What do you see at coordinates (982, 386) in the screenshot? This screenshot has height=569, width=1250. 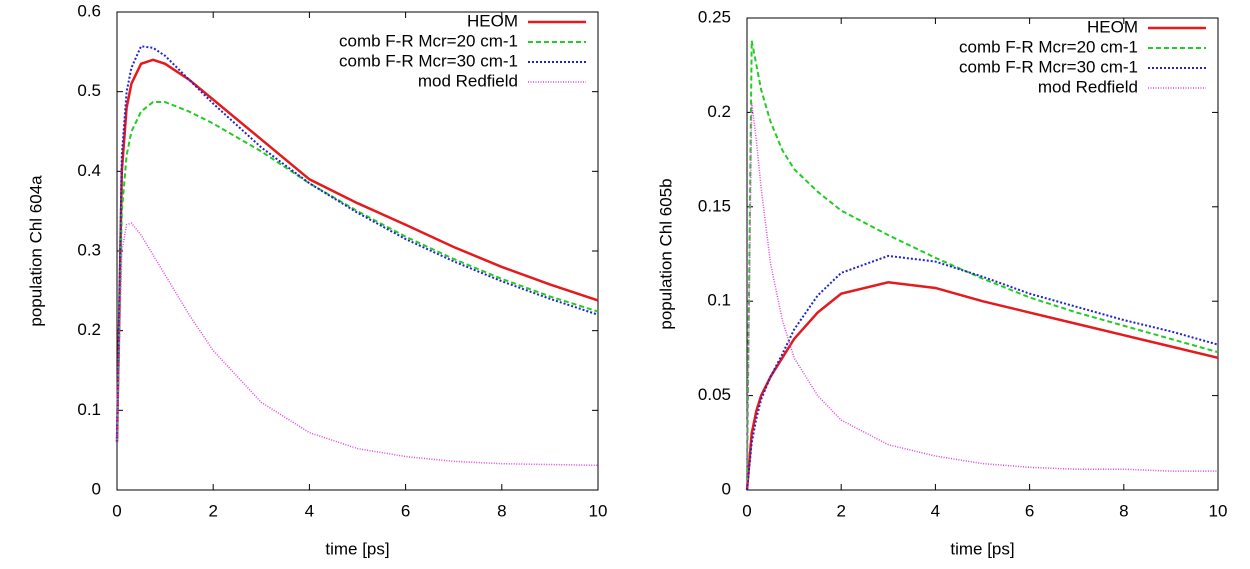 I see `series-line` at bounding box center [982, 386].